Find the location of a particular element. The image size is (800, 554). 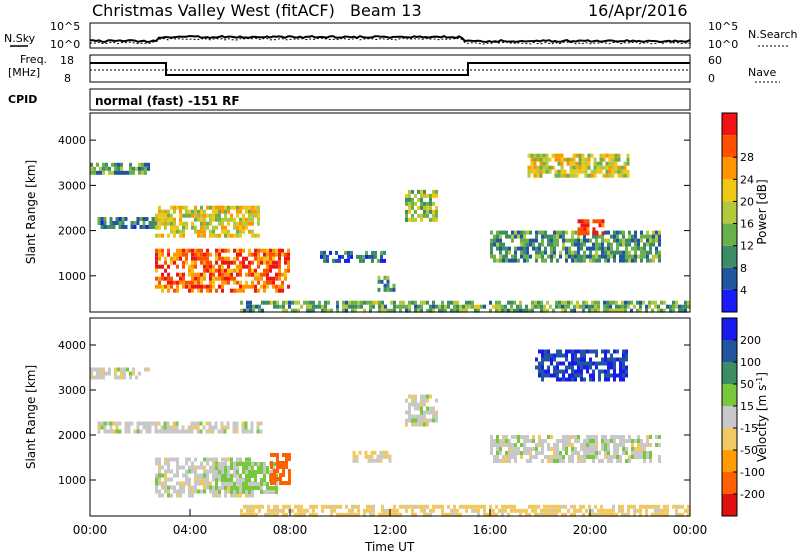

cpid-text: normal (fast) -151 RF is located at coordinates (167, 101).